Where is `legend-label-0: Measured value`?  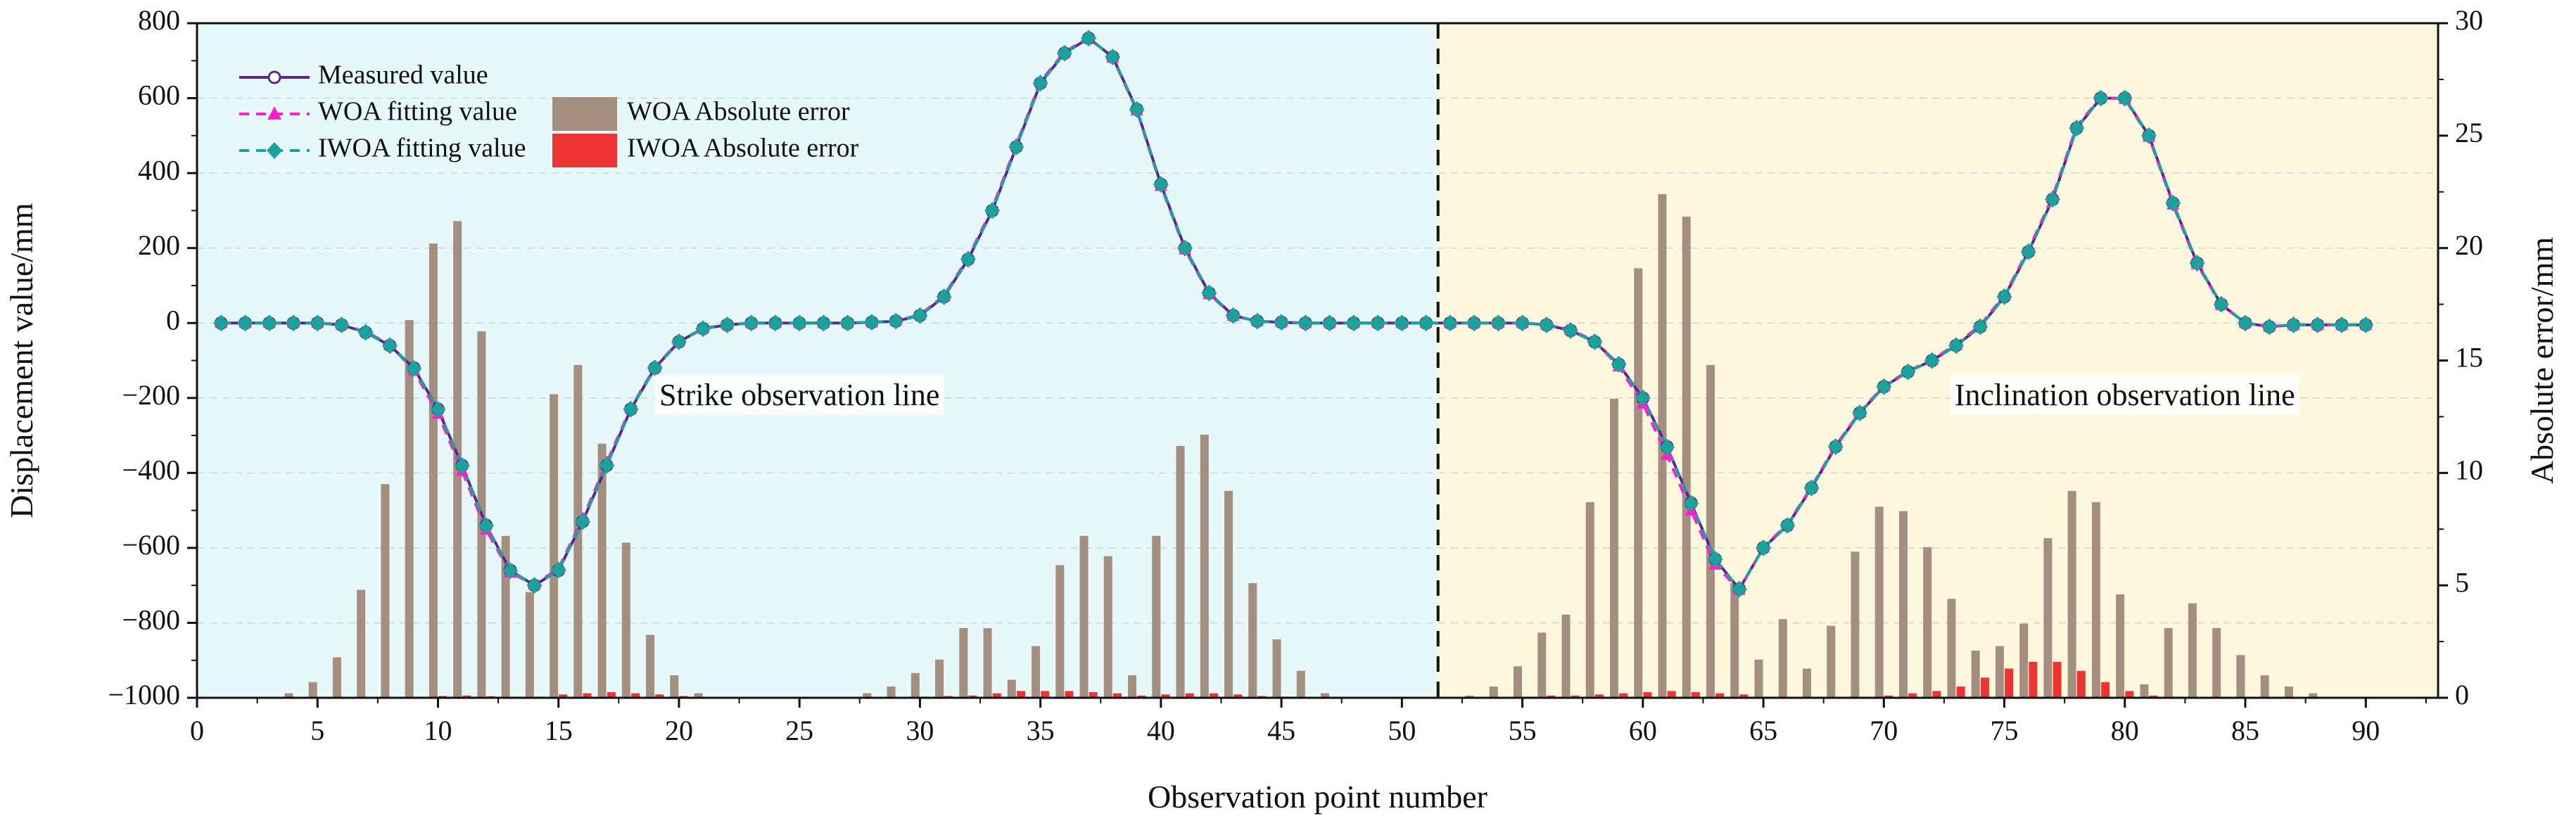 legend-label-0: Measured value is located at coordinates (403, 75).